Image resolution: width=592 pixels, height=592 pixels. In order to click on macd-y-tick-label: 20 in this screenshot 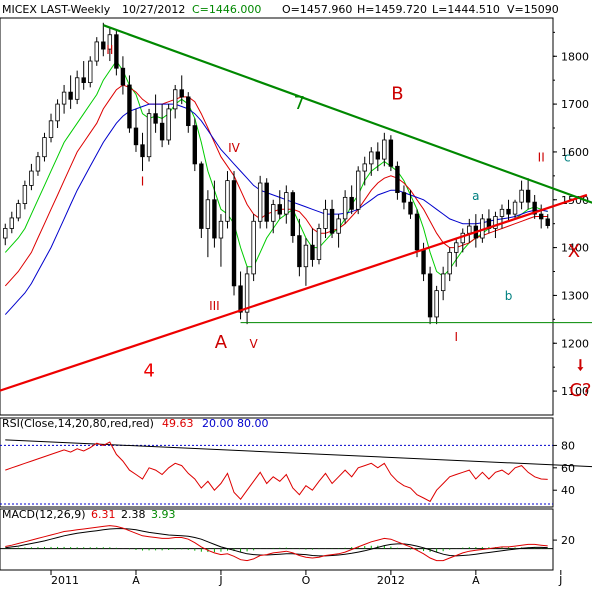, I will do `click(568, 540)`.